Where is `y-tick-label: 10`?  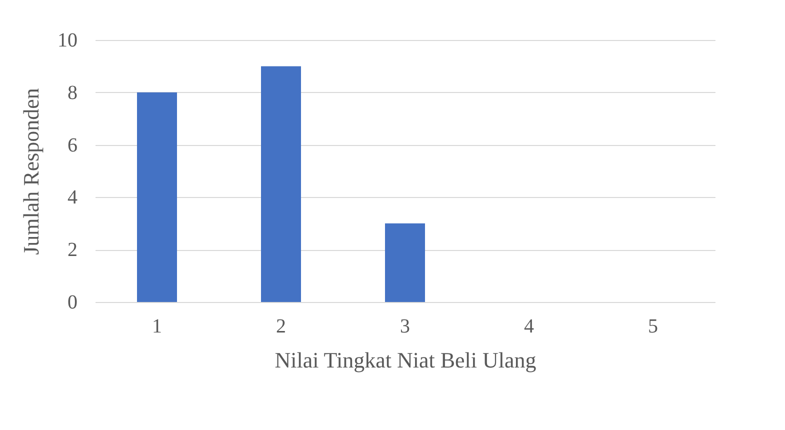 y-tick-label: 10 is located at coordinates (68, 41).